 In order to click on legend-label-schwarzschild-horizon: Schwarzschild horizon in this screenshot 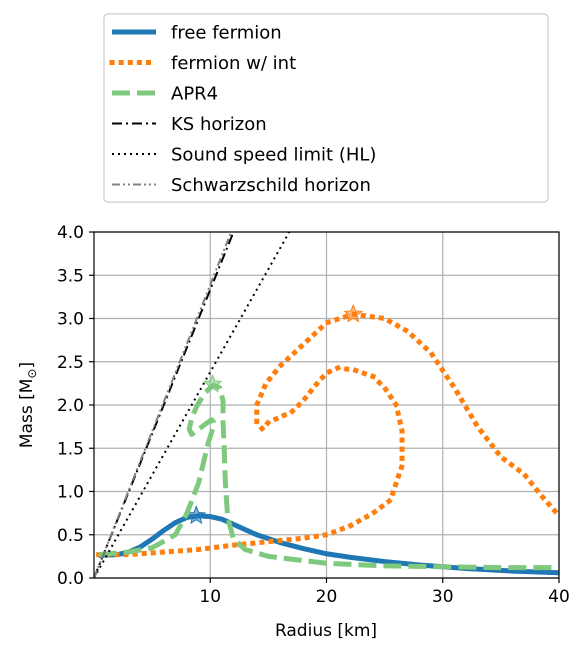, I will do `click(271, 185)`.